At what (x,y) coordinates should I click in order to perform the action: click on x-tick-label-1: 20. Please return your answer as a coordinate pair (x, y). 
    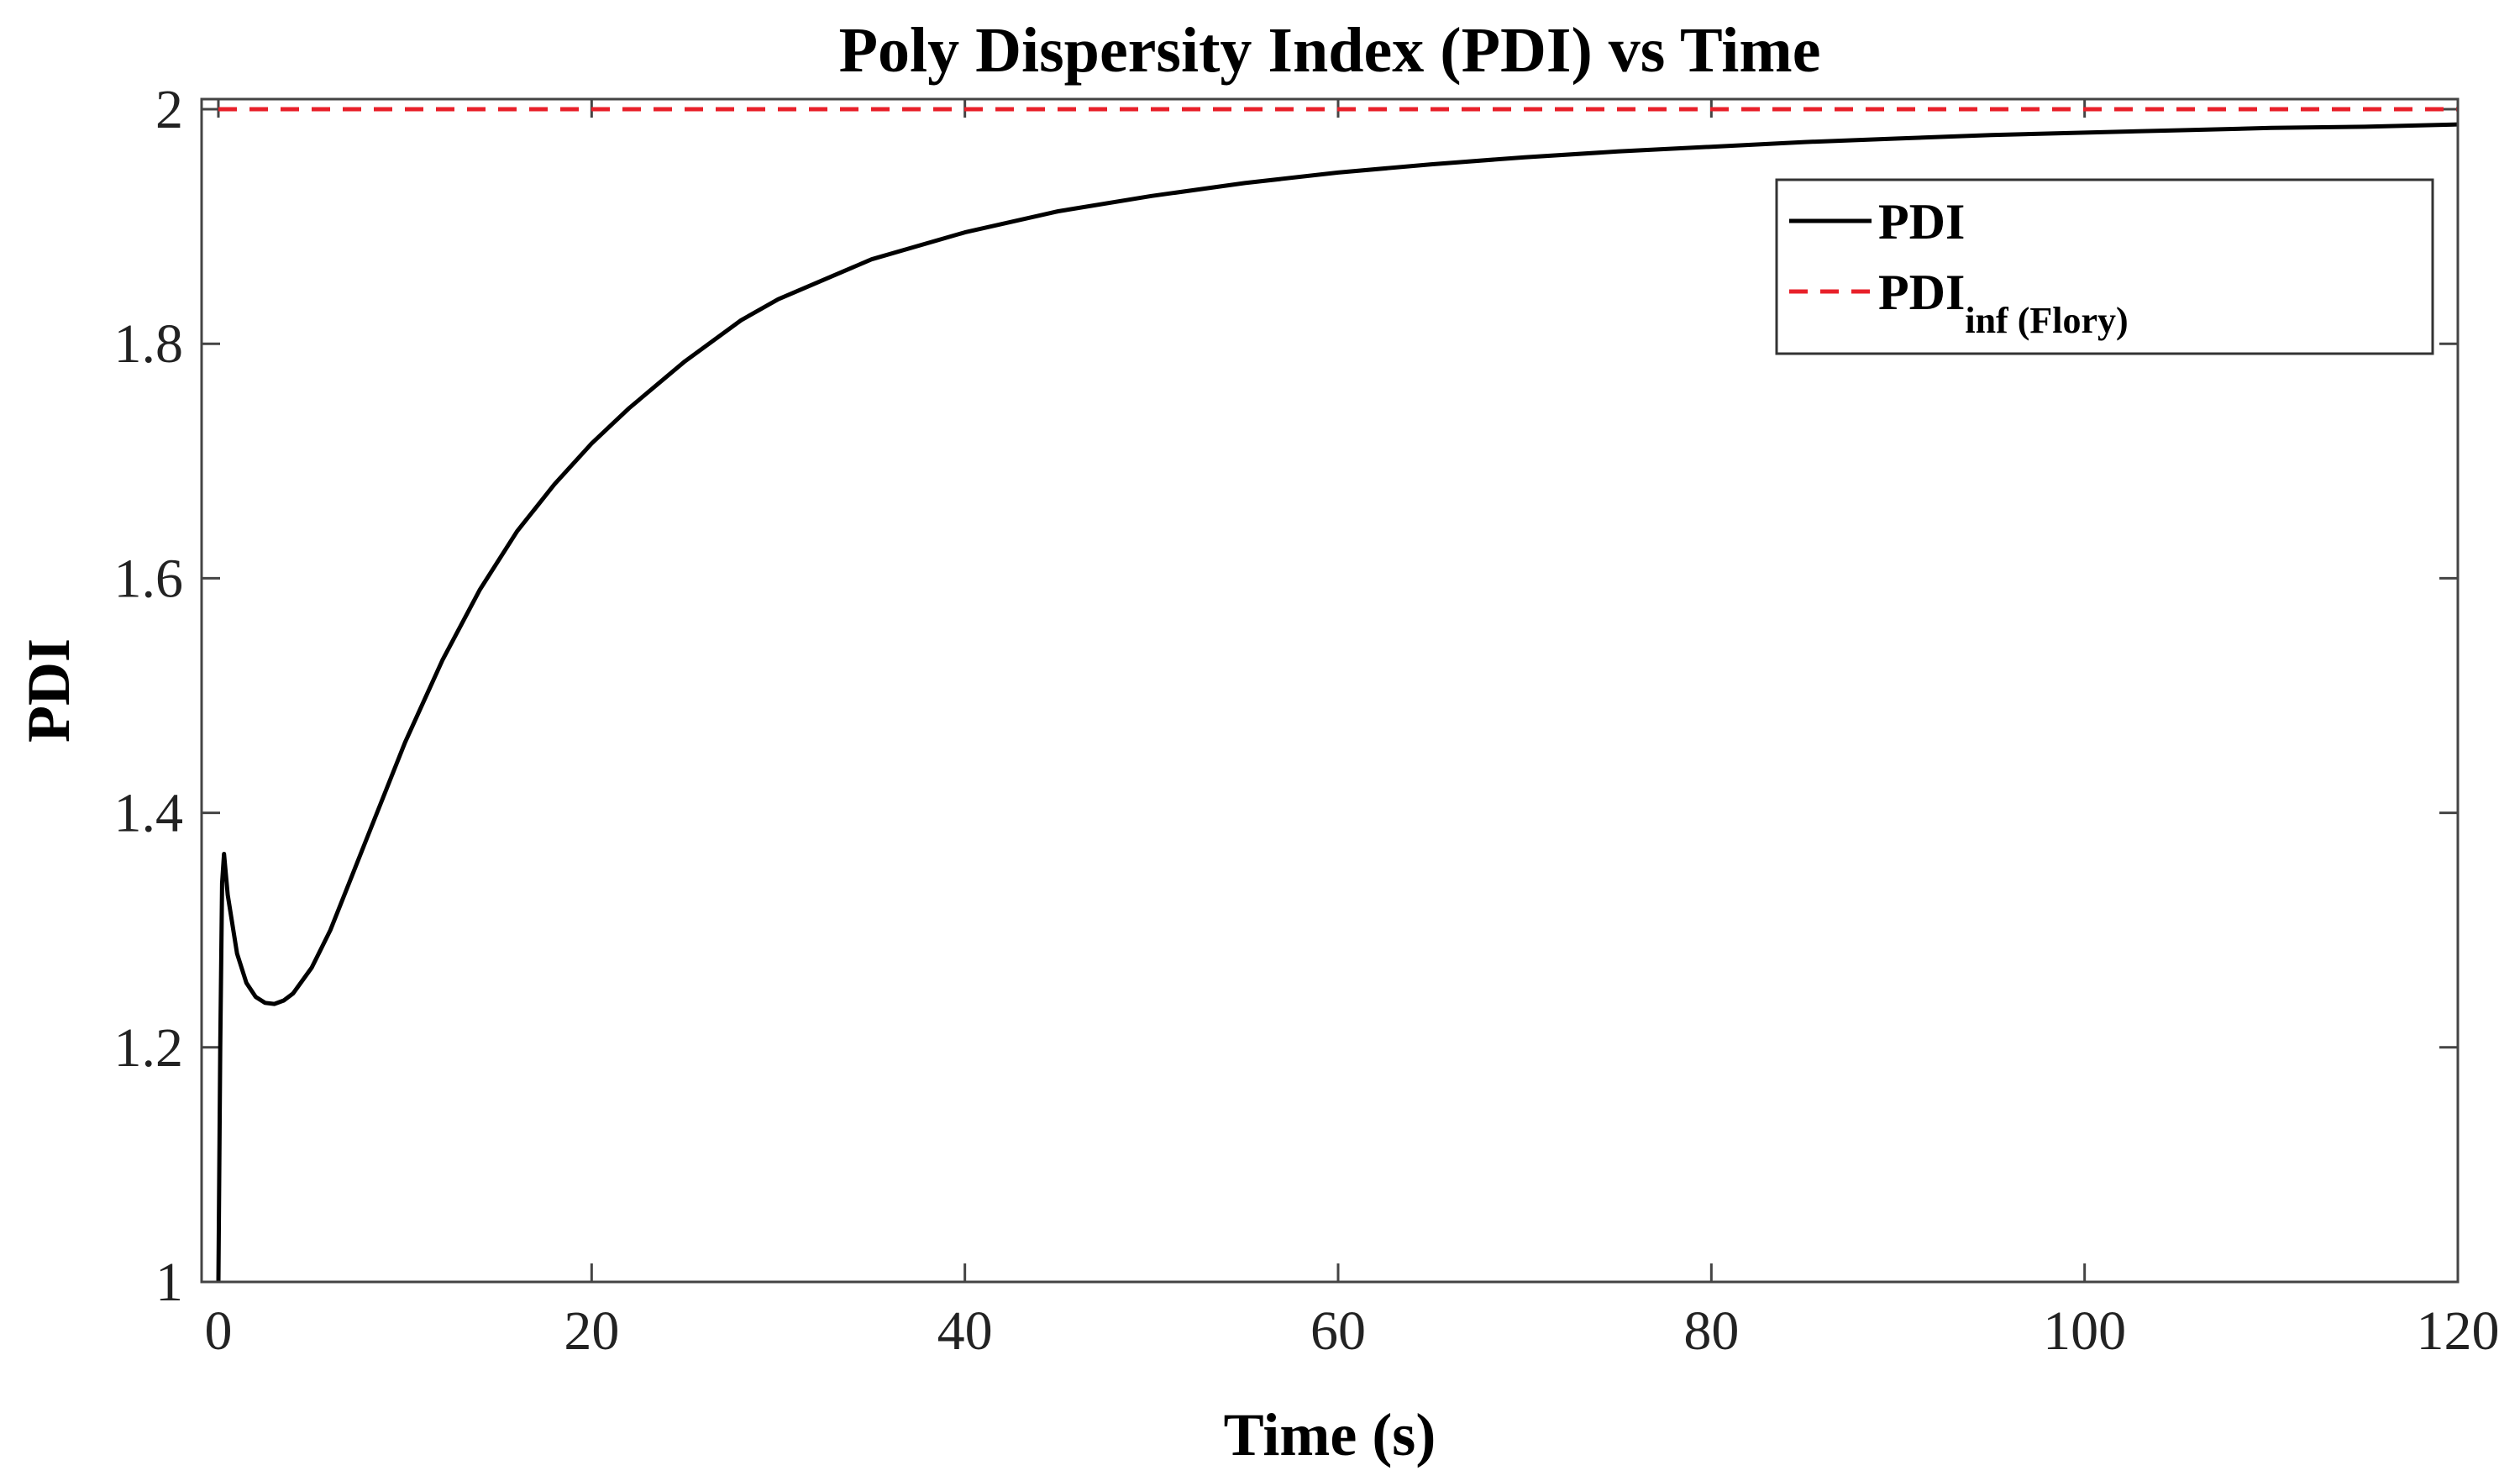
    Looking at the image, I should click on (591, 1331).